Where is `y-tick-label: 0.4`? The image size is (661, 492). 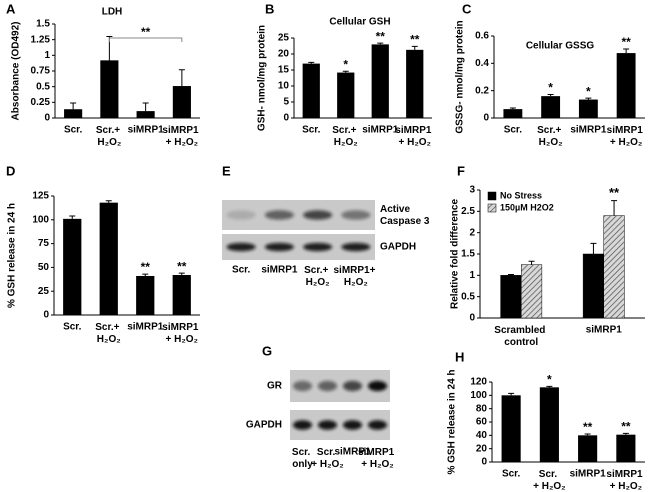 y-tick-label: 0.4 is located at coordinates (482, 63).